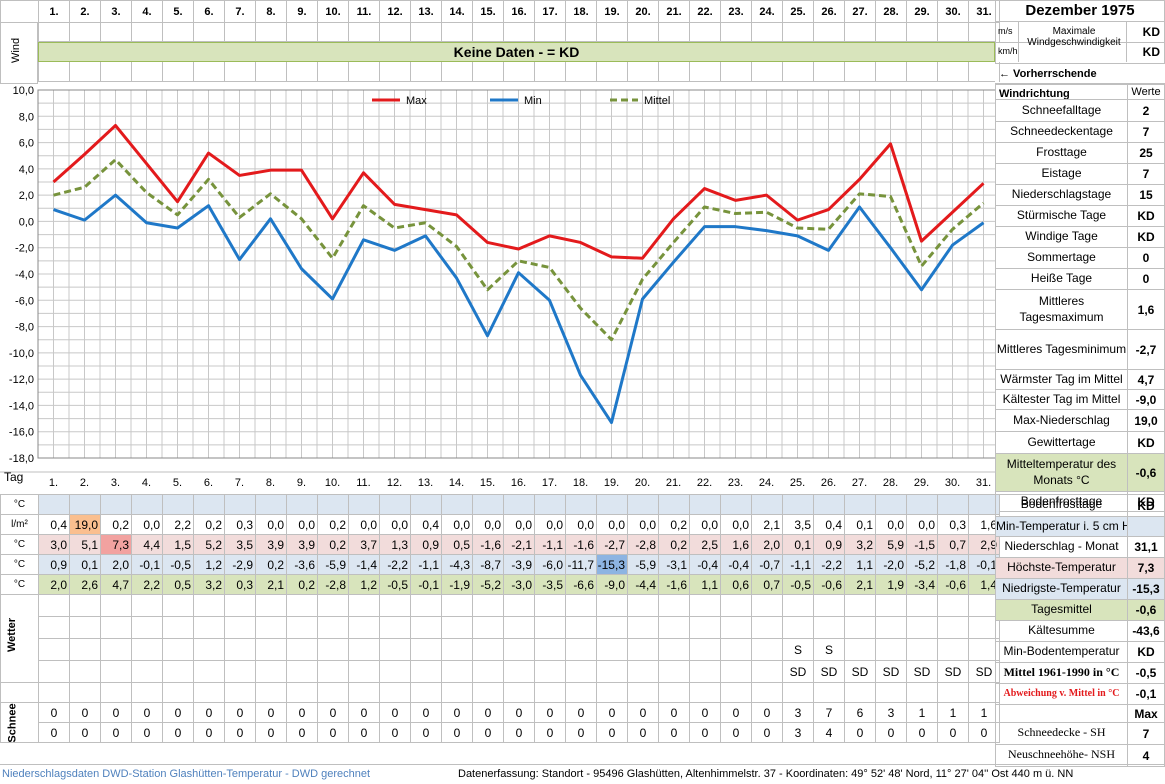 Image resolution: width=1165 pixels, height=784 pixels. I want to click on schnee-cell: 3, so click(798, 732).